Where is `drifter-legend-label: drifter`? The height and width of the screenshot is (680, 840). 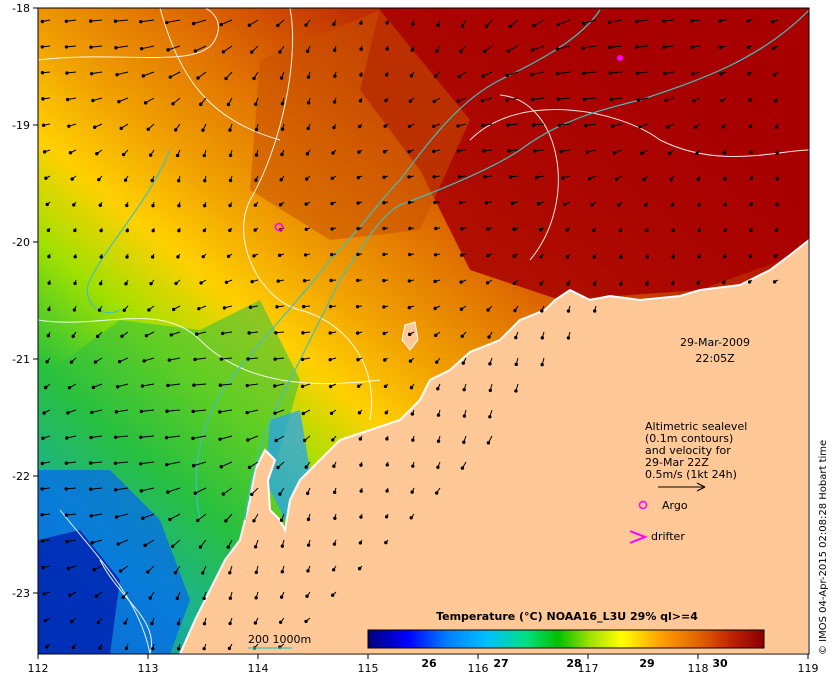
drifter-legend-label: drifter is located at coordinates (668, 536).